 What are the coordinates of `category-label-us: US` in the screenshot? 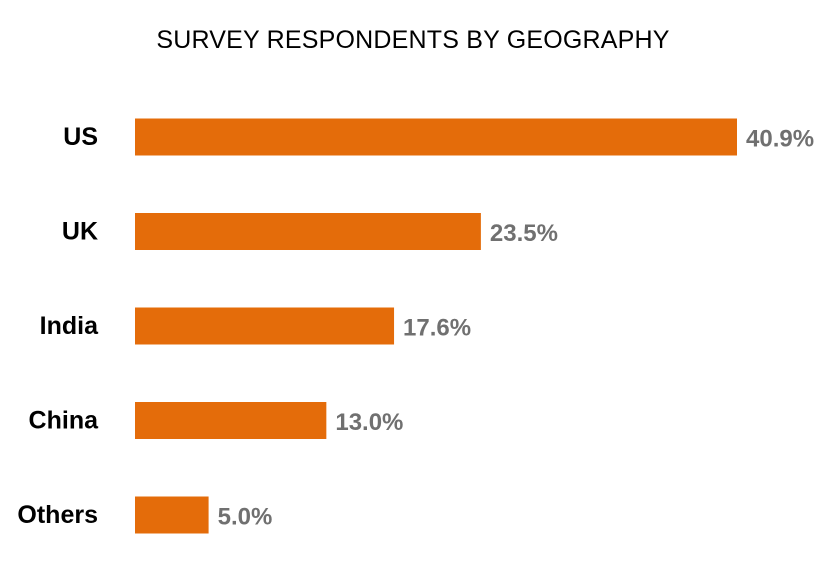 It's located at (80, 137).